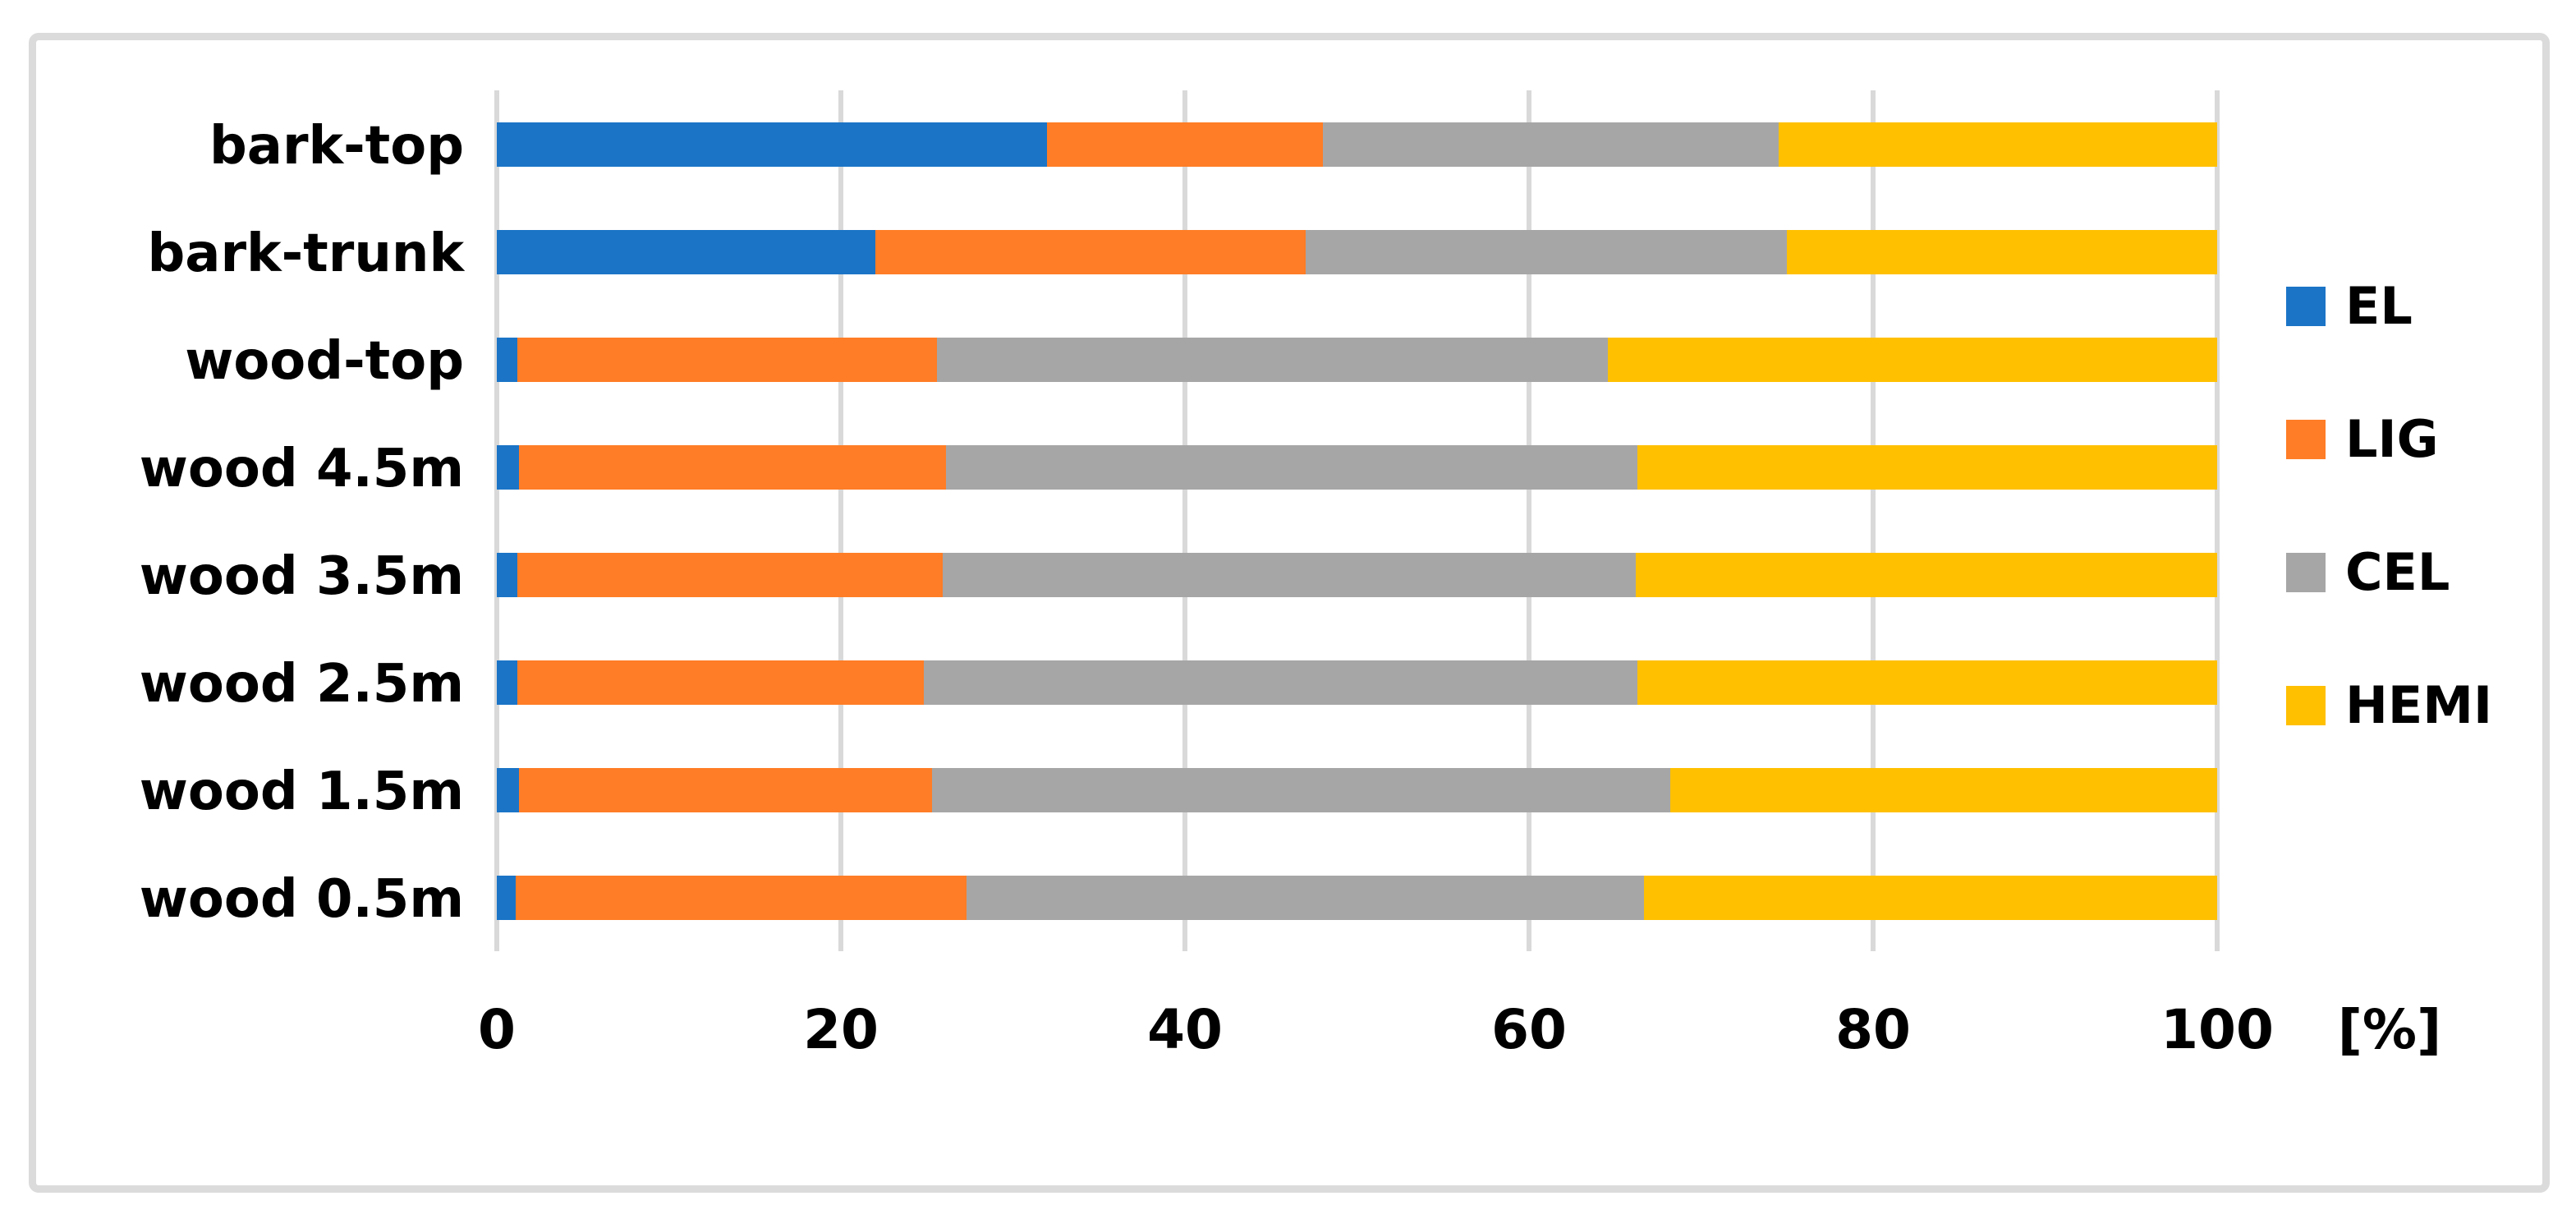 Image resolution: width=2576 pixels, height=1219 pixels. I want to click on category-label-wood-top: wood-top, so click(324, 362).